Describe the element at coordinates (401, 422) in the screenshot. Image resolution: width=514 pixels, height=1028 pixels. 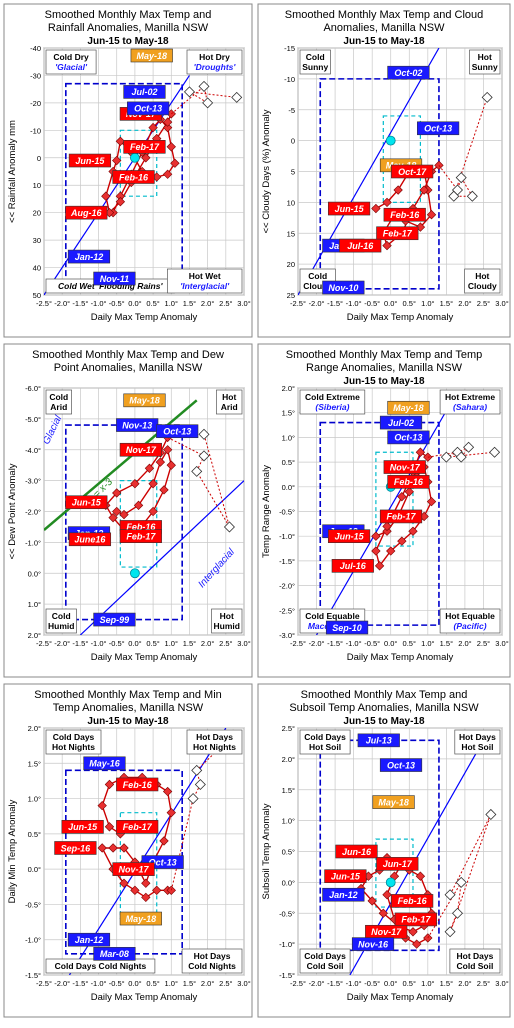
I see `date-label: Jul-02` at that location.